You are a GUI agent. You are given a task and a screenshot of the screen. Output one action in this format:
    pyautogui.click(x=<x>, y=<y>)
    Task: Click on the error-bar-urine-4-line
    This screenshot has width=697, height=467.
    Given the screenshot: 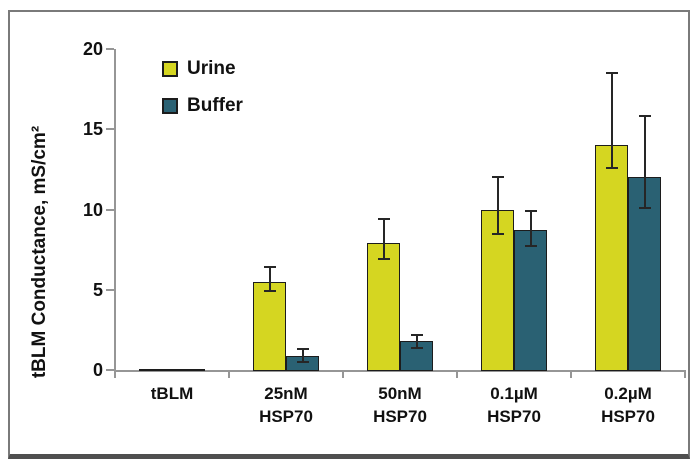 What is the action you would take?
    pyautogui.click(x=611, y=120)
    